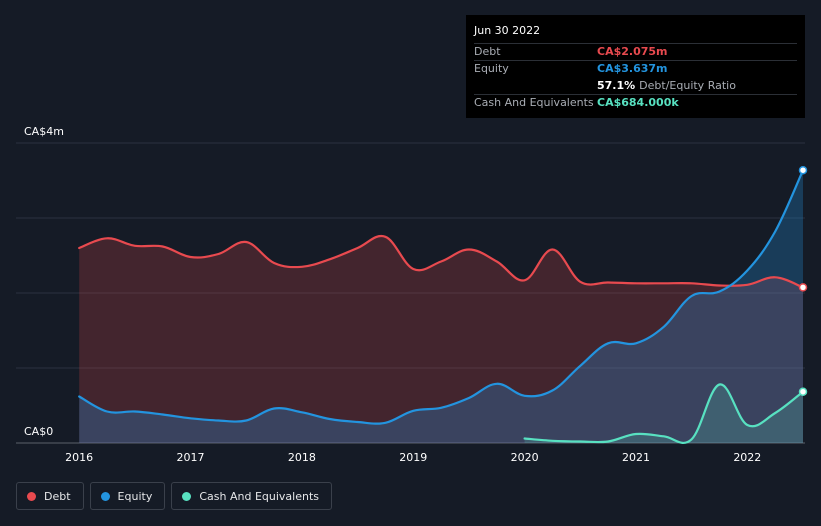 This screenshot has width=821, height=526. What do you see at coordinates (38, 431) in the screenshot?
I see `y-tick-label-0: CA$0` at bounding box center [38, 431].